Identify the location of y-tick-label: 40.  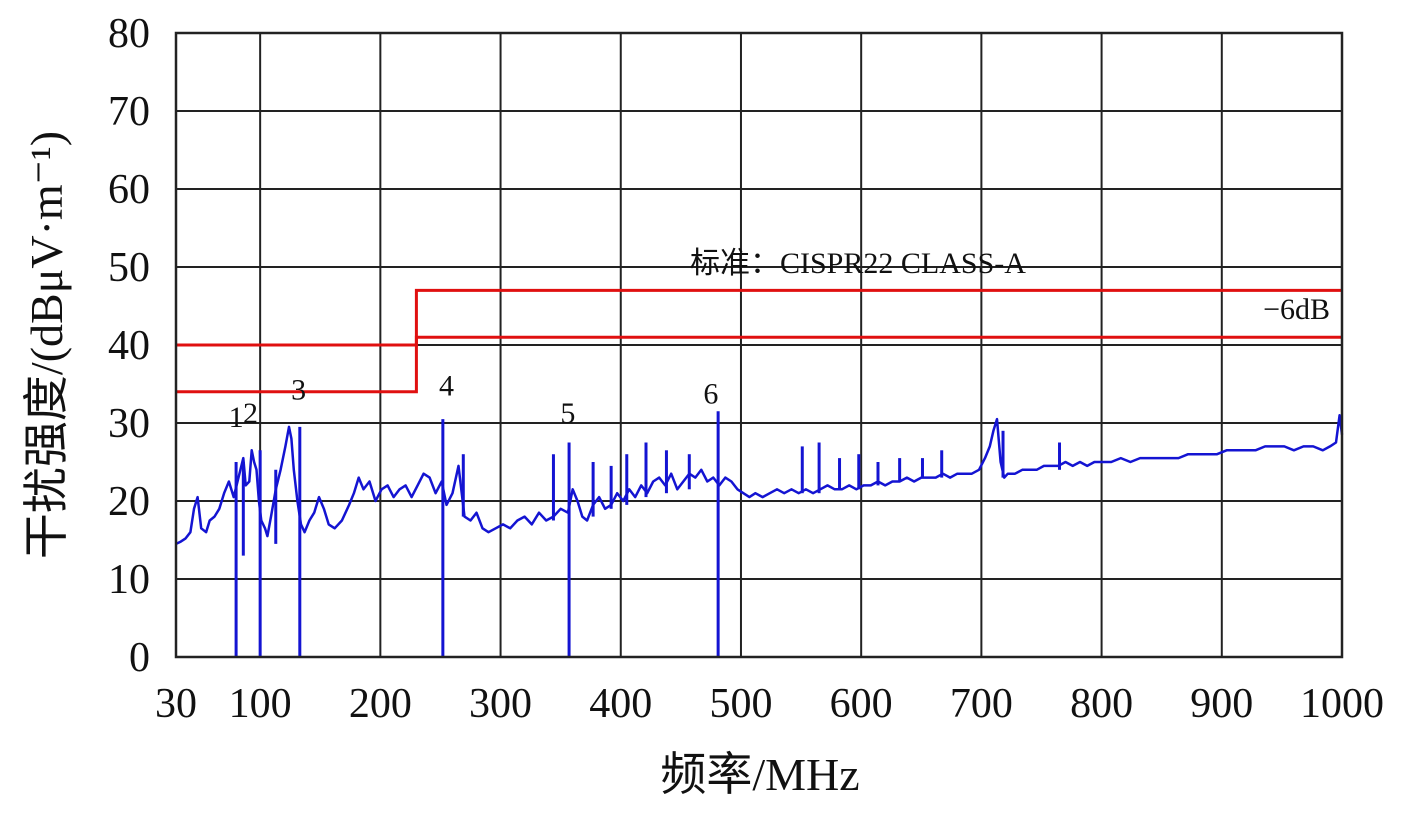
(129, 346).